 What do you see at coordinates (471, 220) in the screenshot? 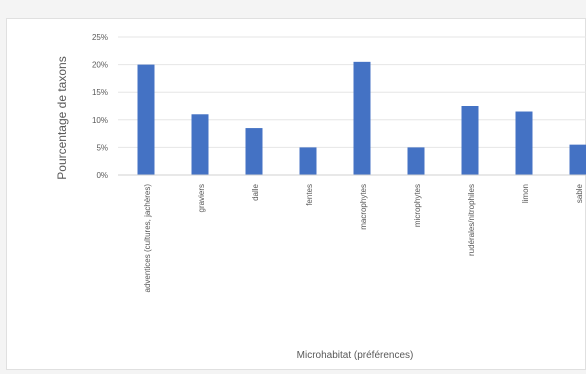
I see `x-tick-label: rudérales/nitrophiles` at bounding box center [471, 220].